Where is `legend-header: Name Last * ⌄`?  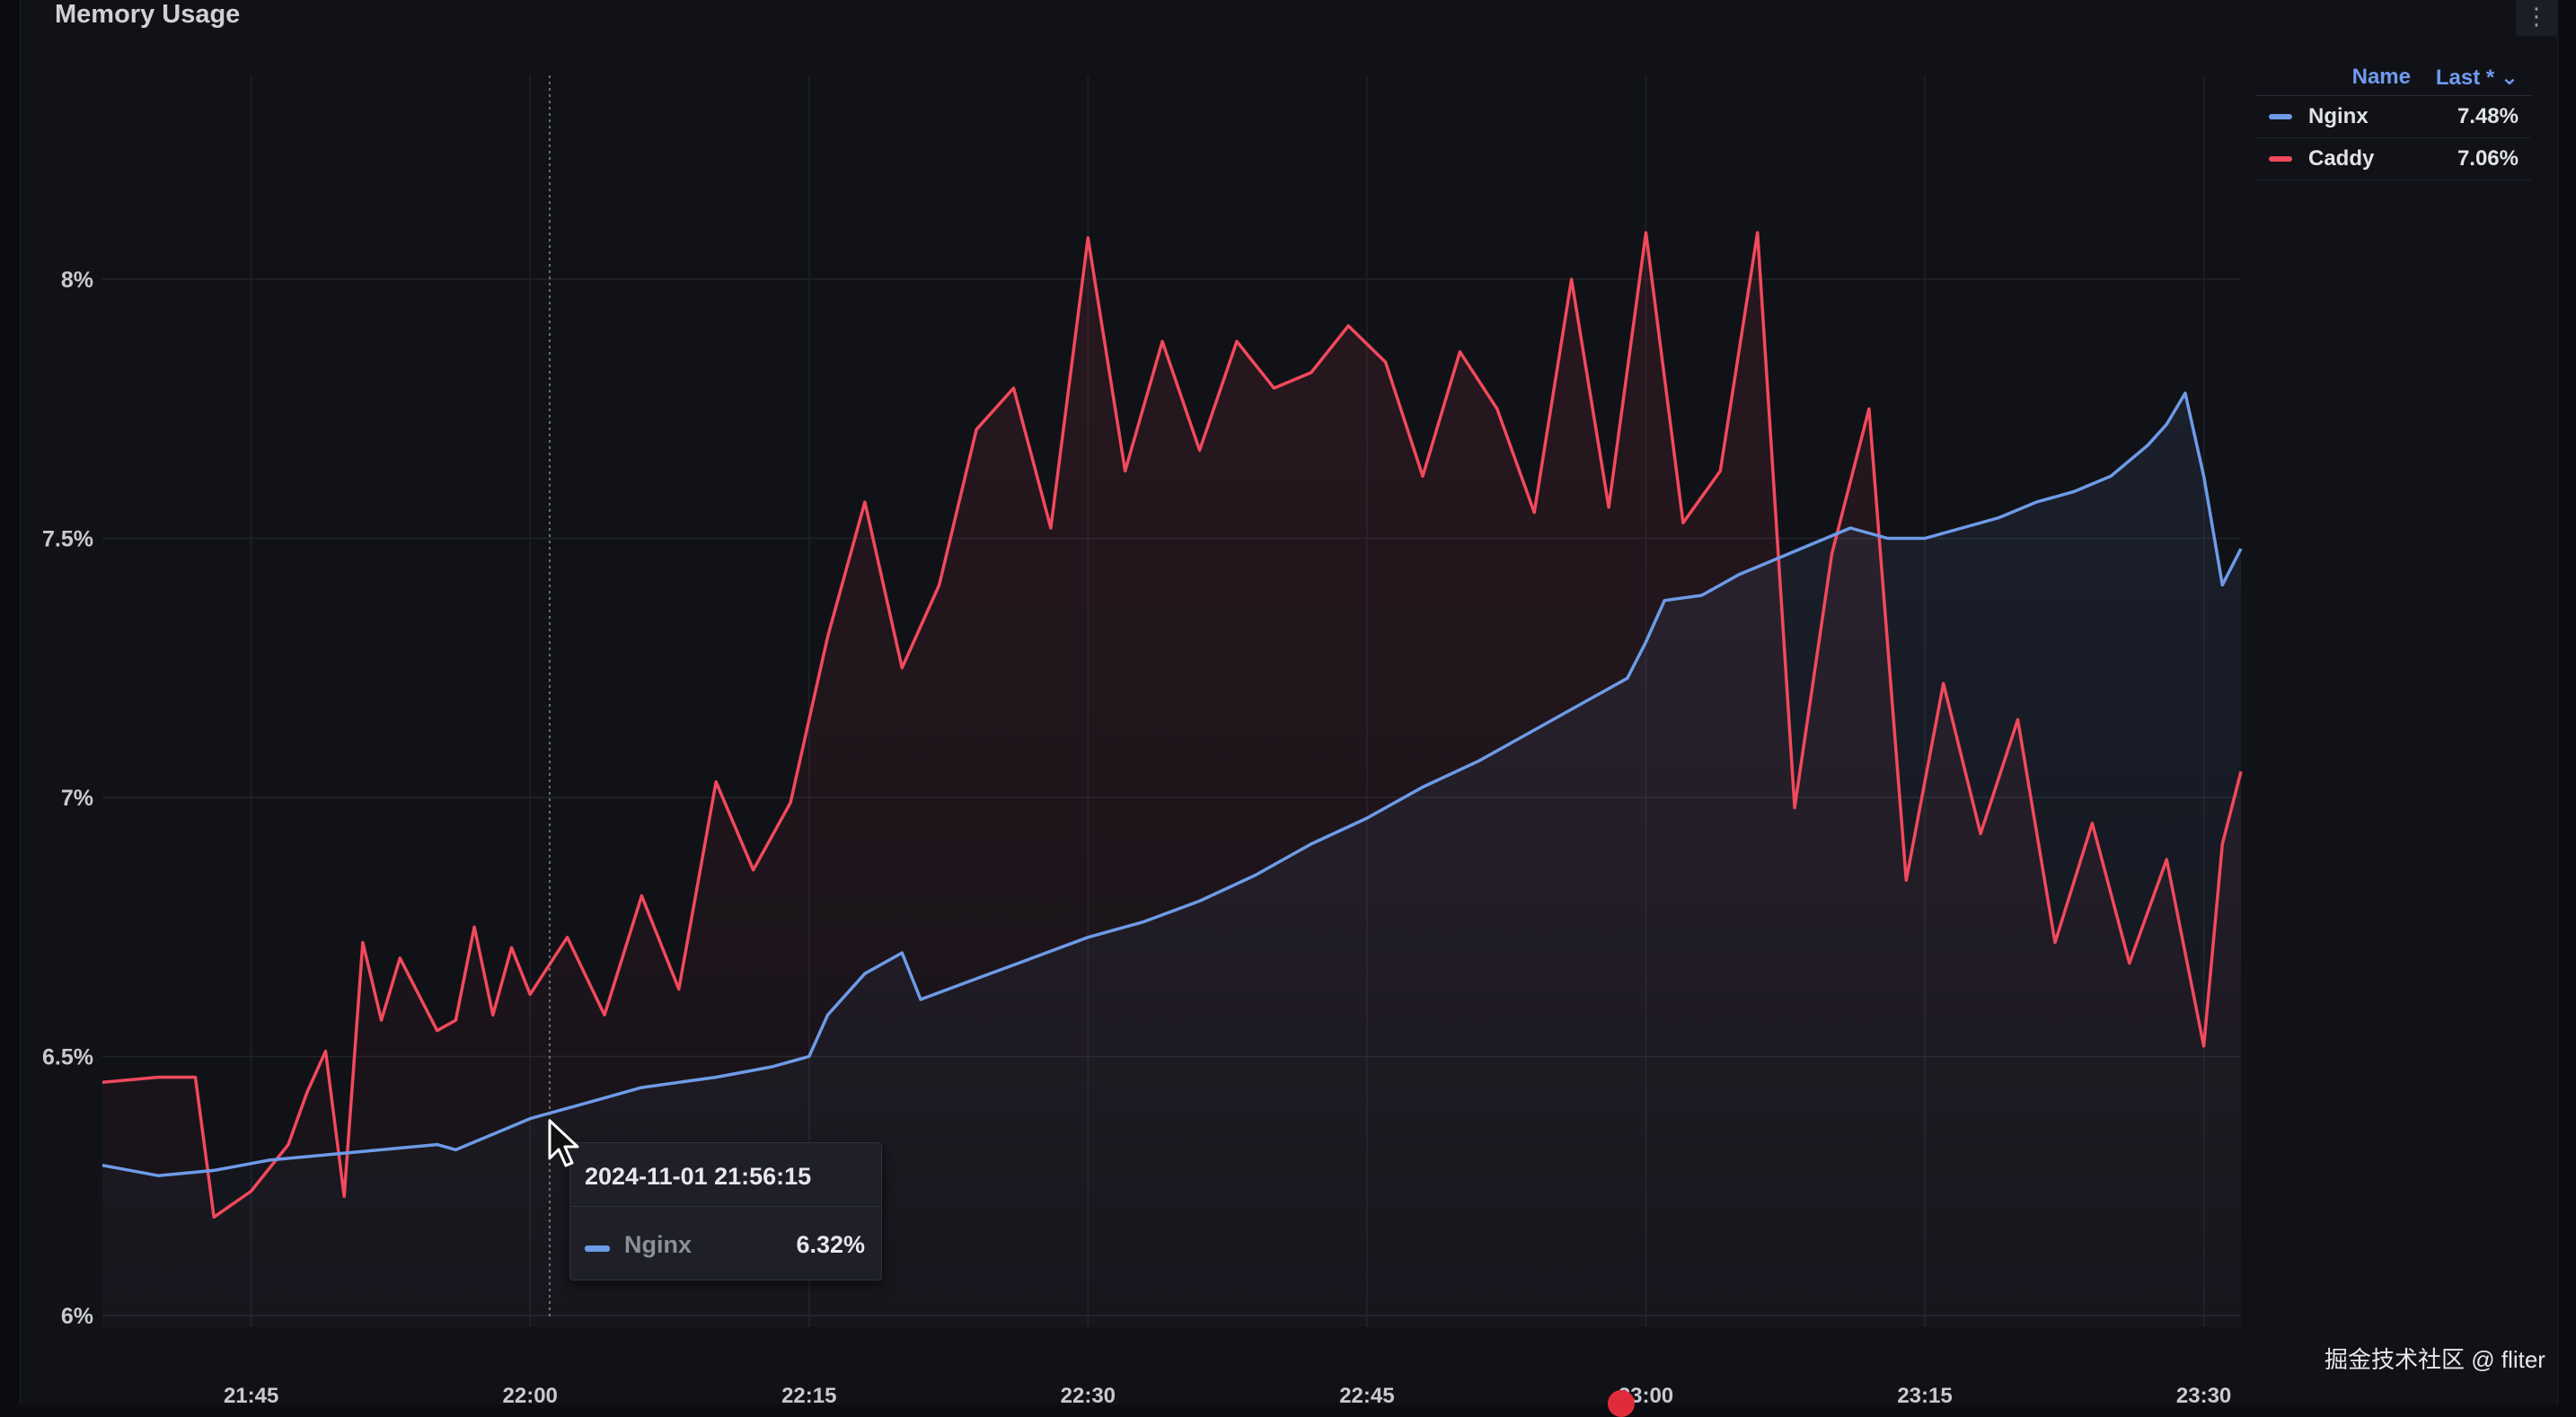 legend-header: Name Last * ⌄ is located at coordinates (2393, 77).